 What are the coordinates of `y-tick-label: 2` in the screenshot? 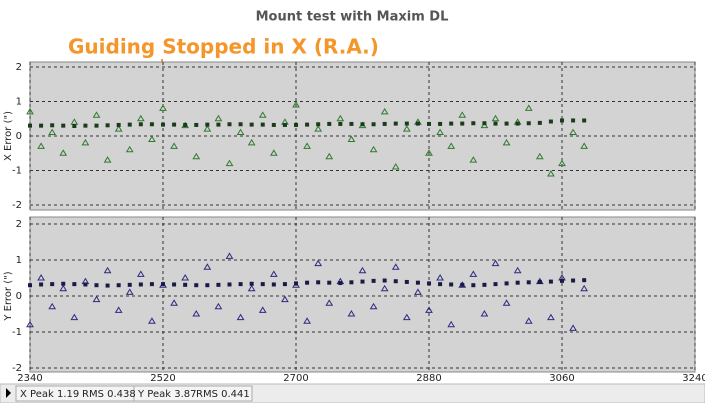 It's located at (19, 67).